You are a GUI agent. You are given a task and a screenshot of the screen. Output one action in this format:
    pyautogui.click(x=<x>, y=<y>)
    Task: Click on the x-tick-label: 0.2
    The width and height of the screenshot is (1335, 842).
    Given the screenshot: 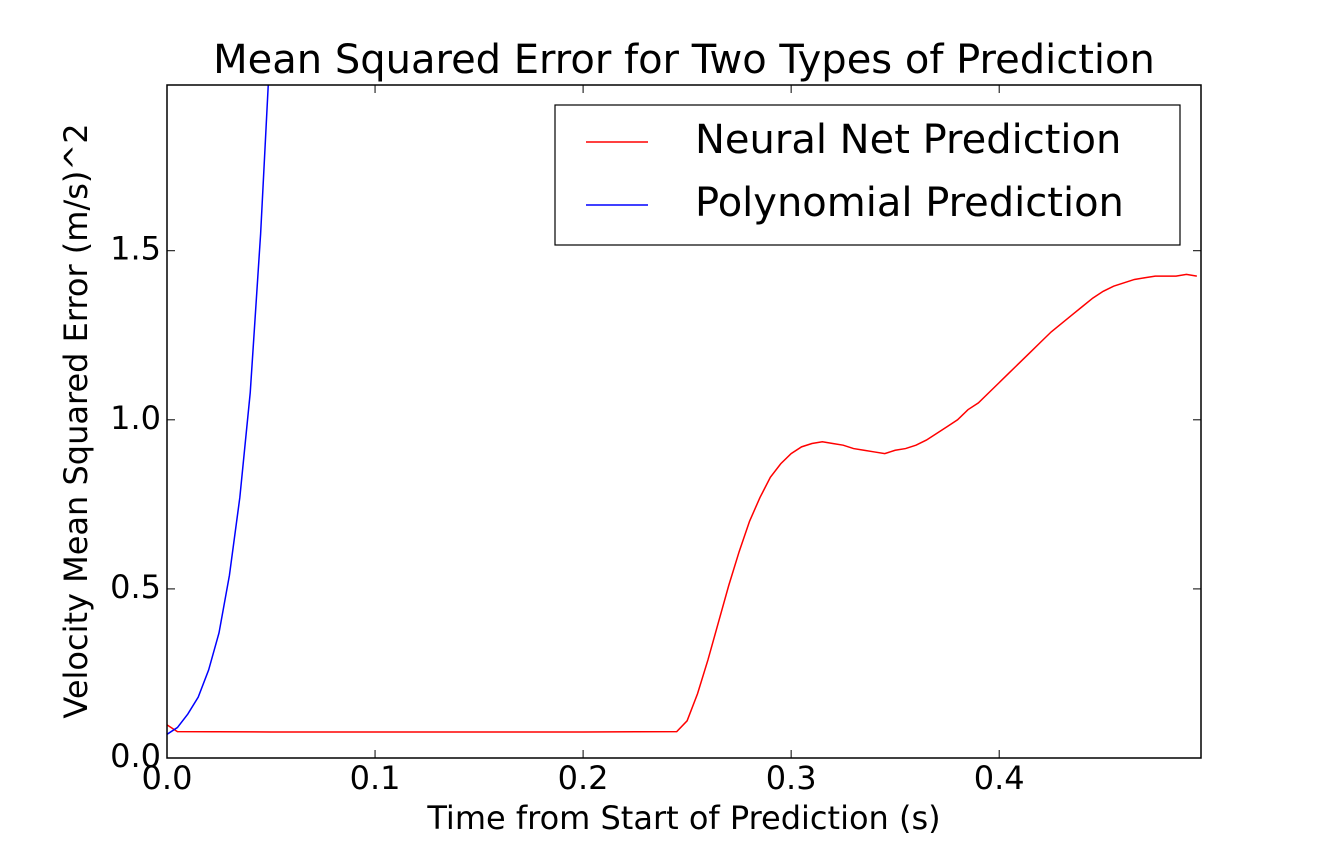 What is the action you would take?
    pyautogui.click(x=583, y=778)
    